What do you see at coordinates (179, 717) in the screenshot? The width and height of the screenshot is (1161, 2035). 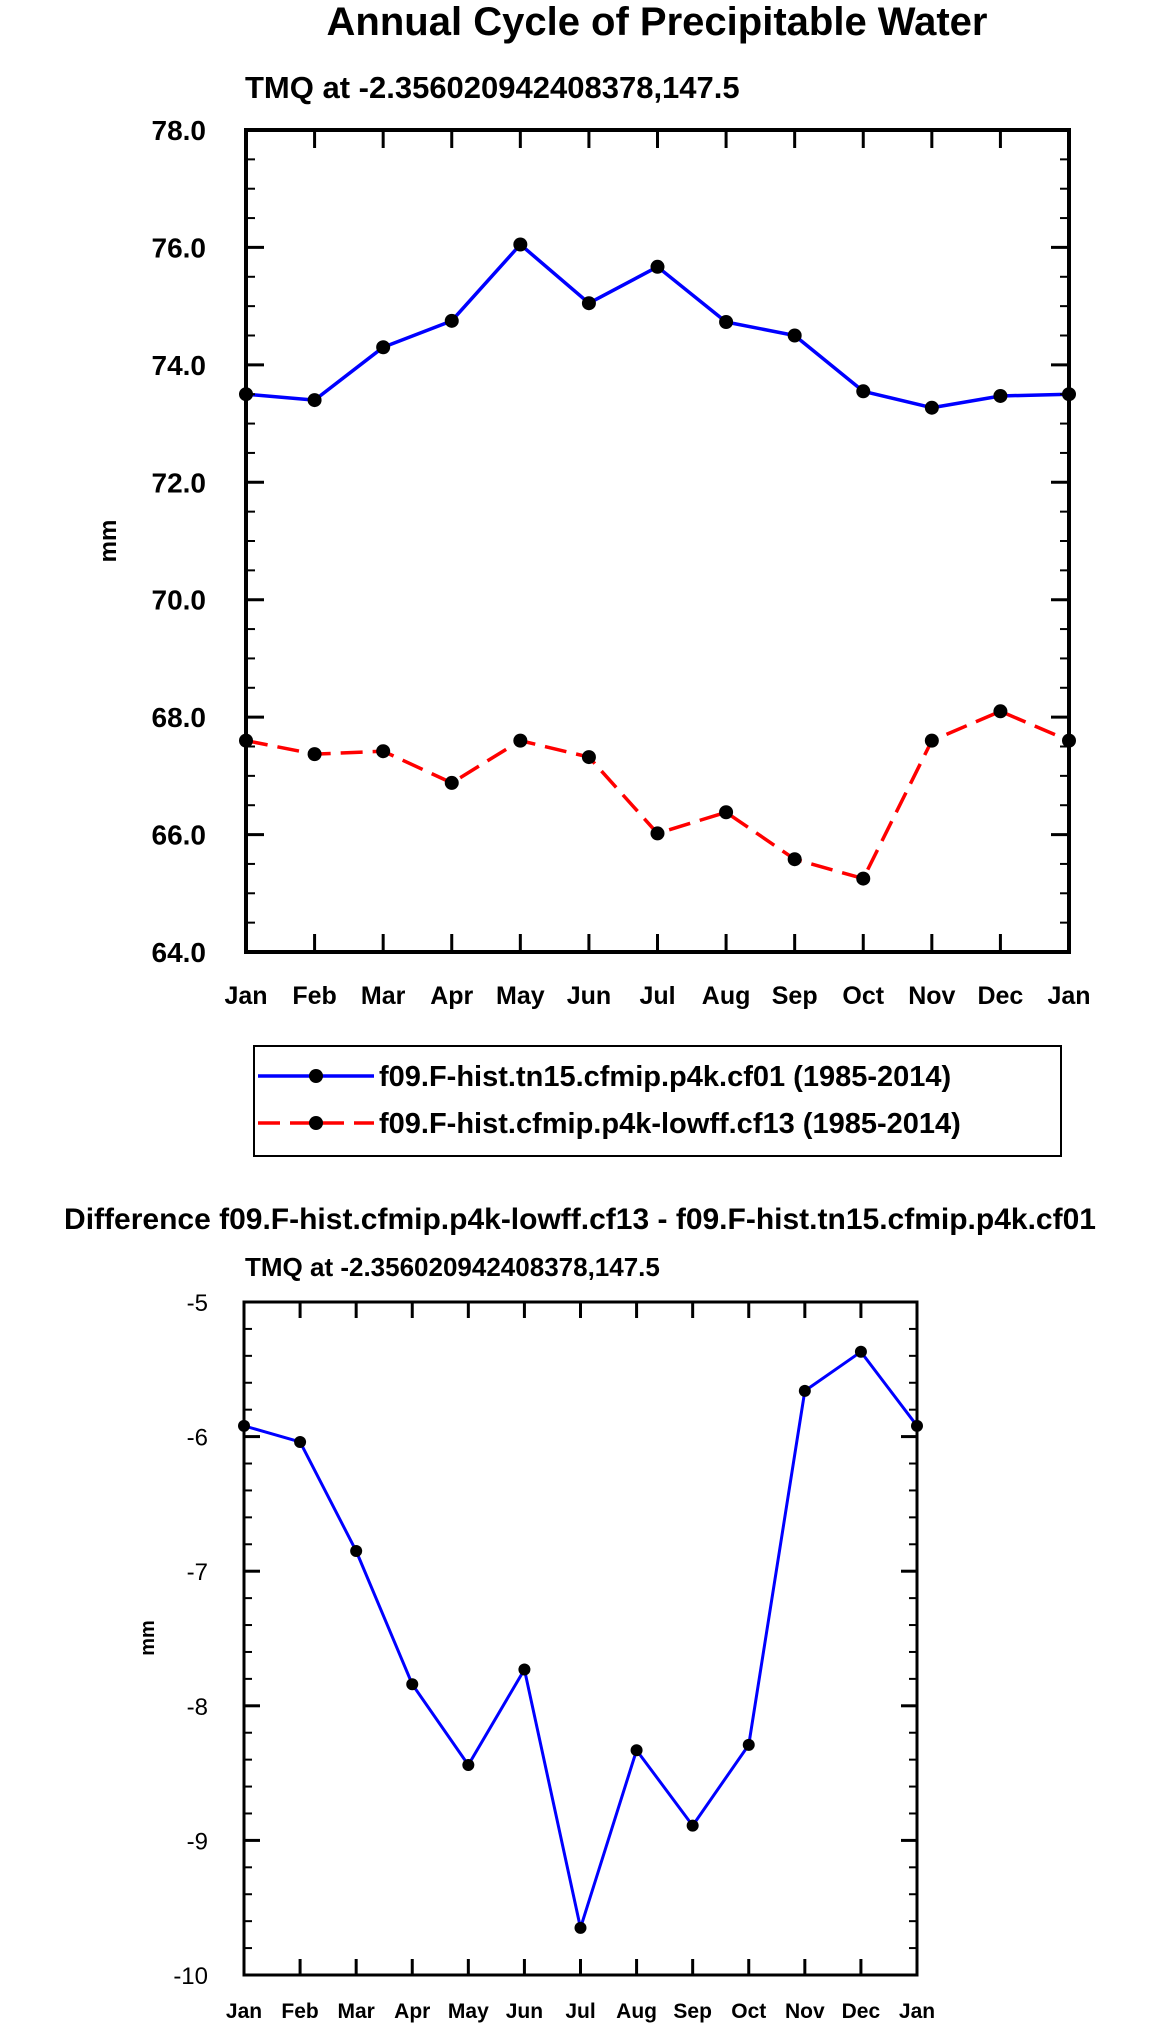 I see `y-tick-label: 68.0` at bounding box center [179, 717].